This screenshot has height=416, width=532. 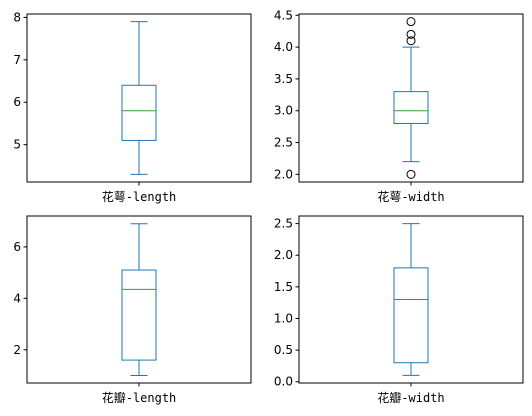 I want to click on y-tick-label: 3.0, so click(x=283, y=111).